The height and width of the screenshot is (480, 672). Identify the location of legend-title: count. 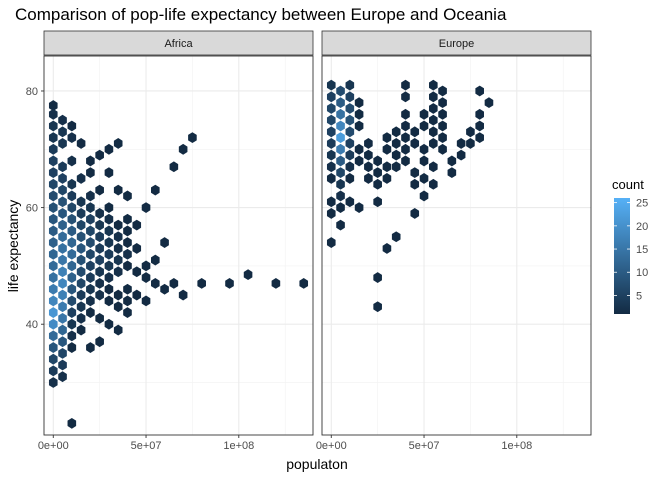
(628, 184).